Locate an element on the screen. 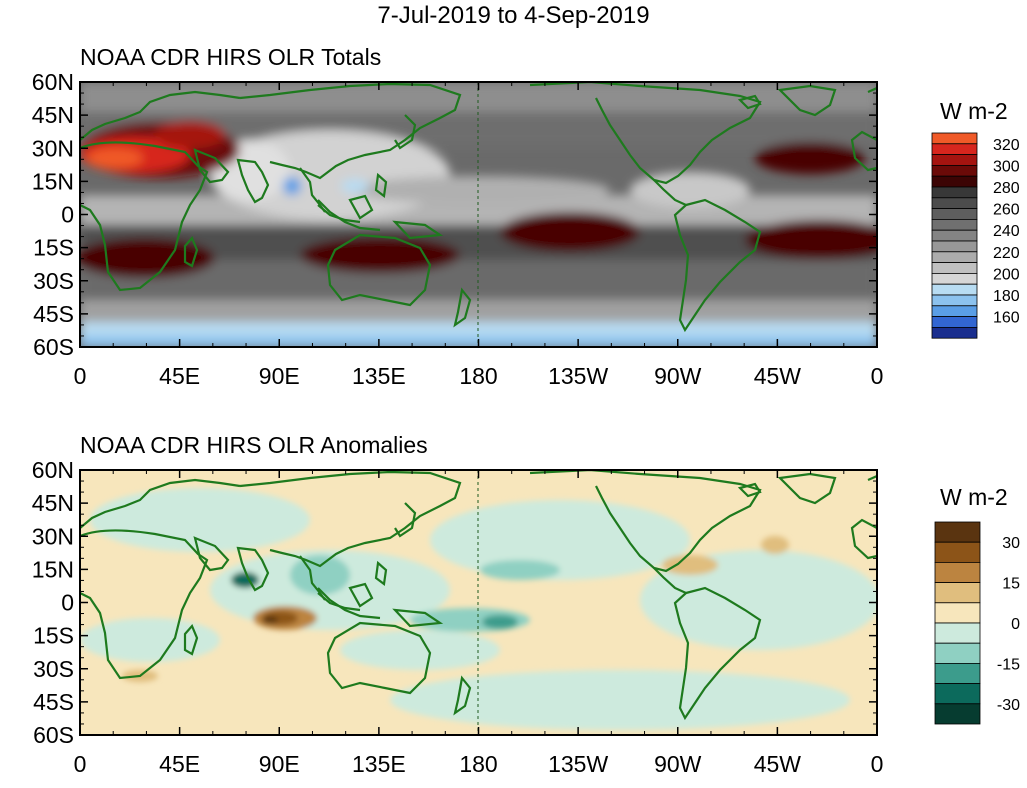 The height and width of the screenshot is (788, 1027). totals-lon-label: 90E is located at coordinates (279, 376).